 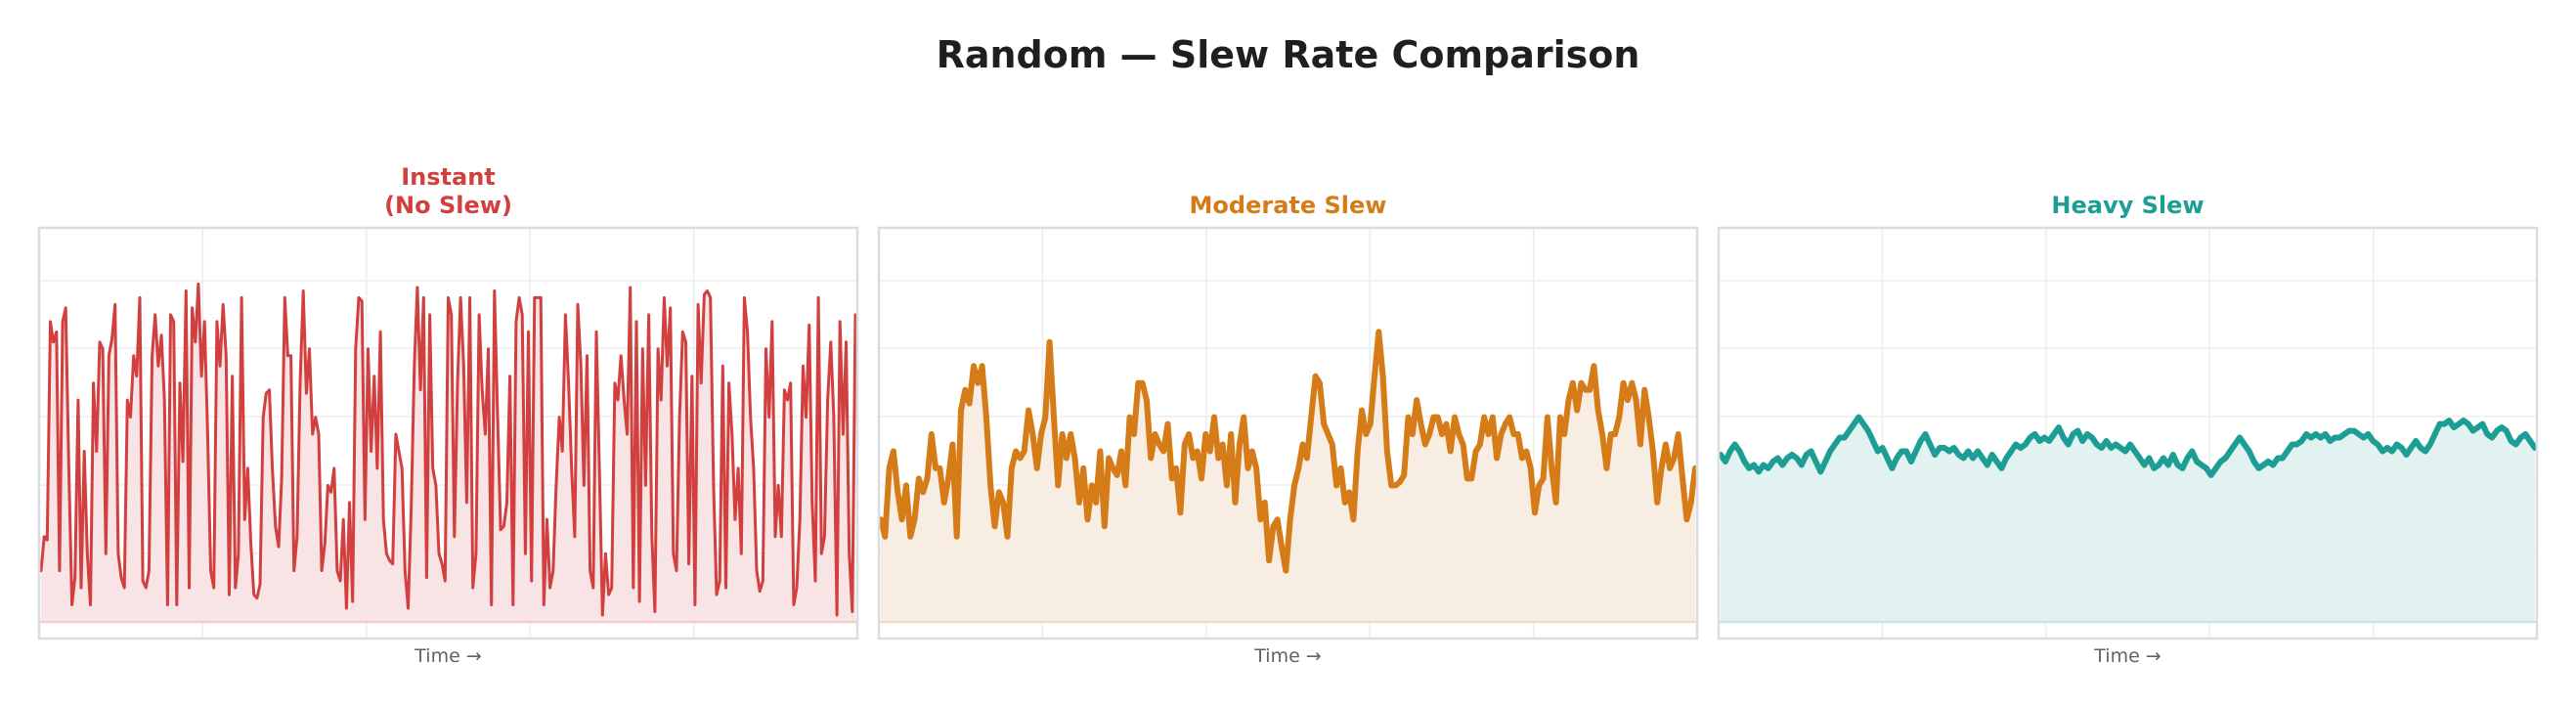 I want to click on x-axis-label-moderate: Time →, so click(x=1288, y=656).